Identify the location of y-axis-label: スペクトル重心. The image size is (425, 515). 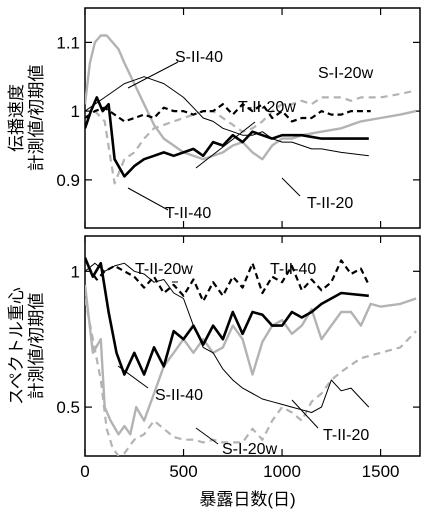
(16, 346).